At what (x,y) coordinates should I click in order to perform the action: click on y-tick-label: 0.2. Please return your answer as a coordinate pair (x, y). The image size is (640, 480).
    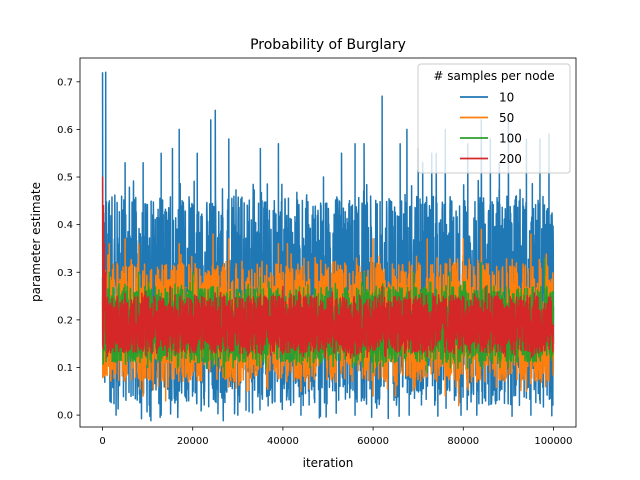
    Looking at the image, I should click on (65, 320).